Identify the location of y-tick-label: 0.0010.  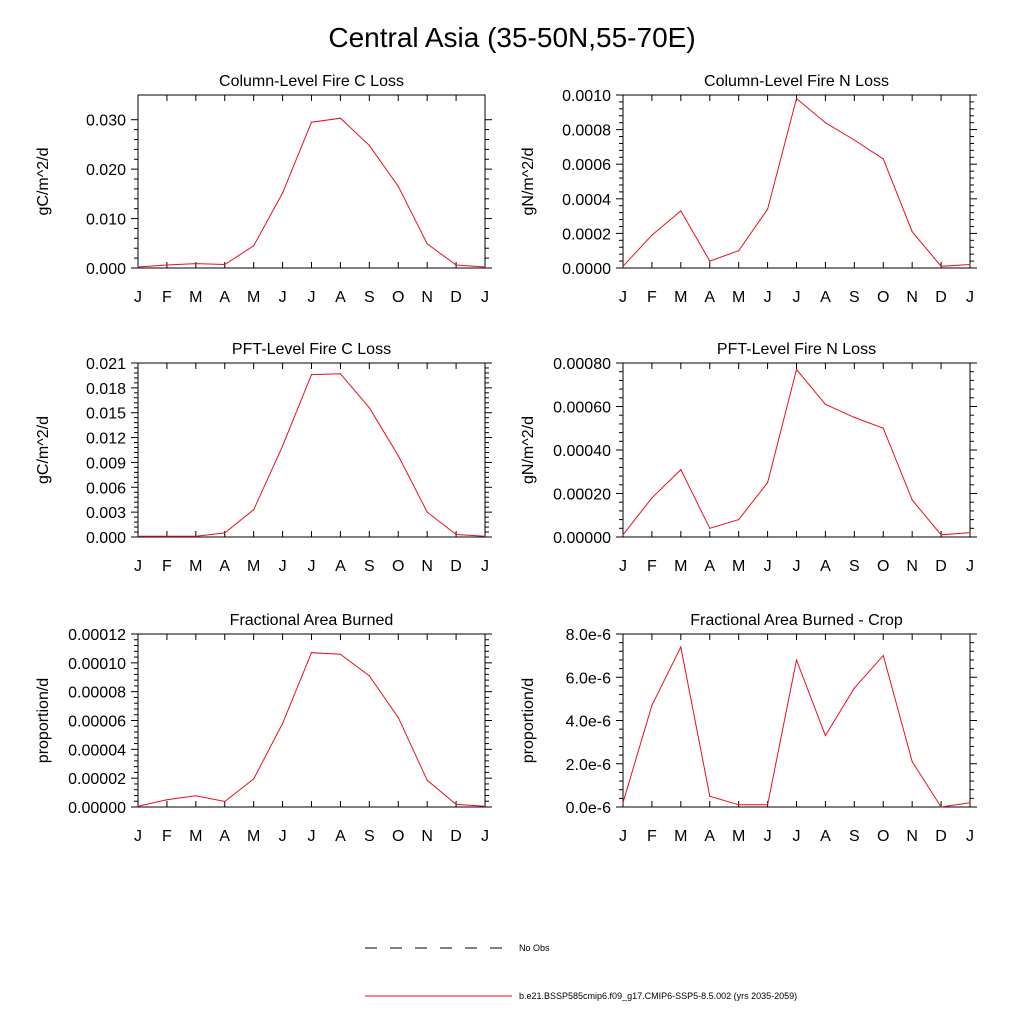
(586, 96).